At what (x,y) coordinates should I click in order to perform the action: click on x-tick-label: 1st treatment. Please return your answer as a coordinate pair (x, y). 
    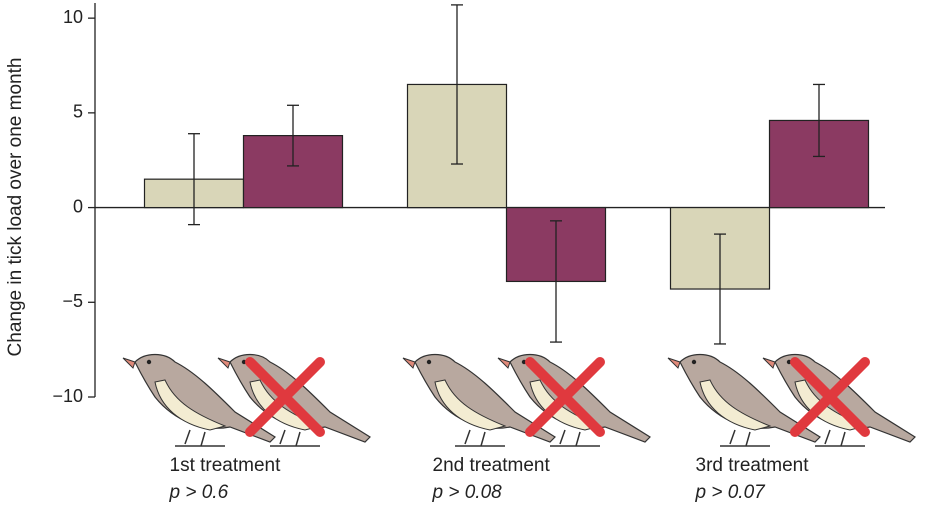
    Looking at the image, I should click on (226, 465).